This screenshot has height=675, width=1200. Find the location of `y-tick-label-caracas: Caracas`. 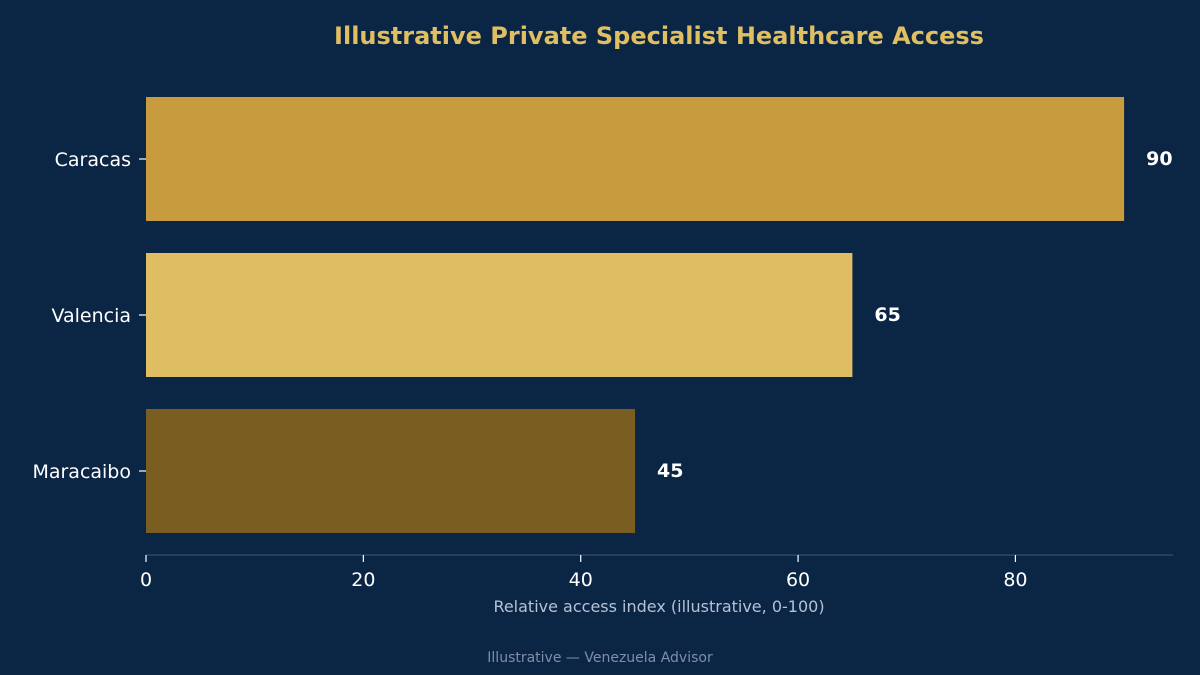

y-tick-label-caracas: Caracas is located at coordinates (93, 160).